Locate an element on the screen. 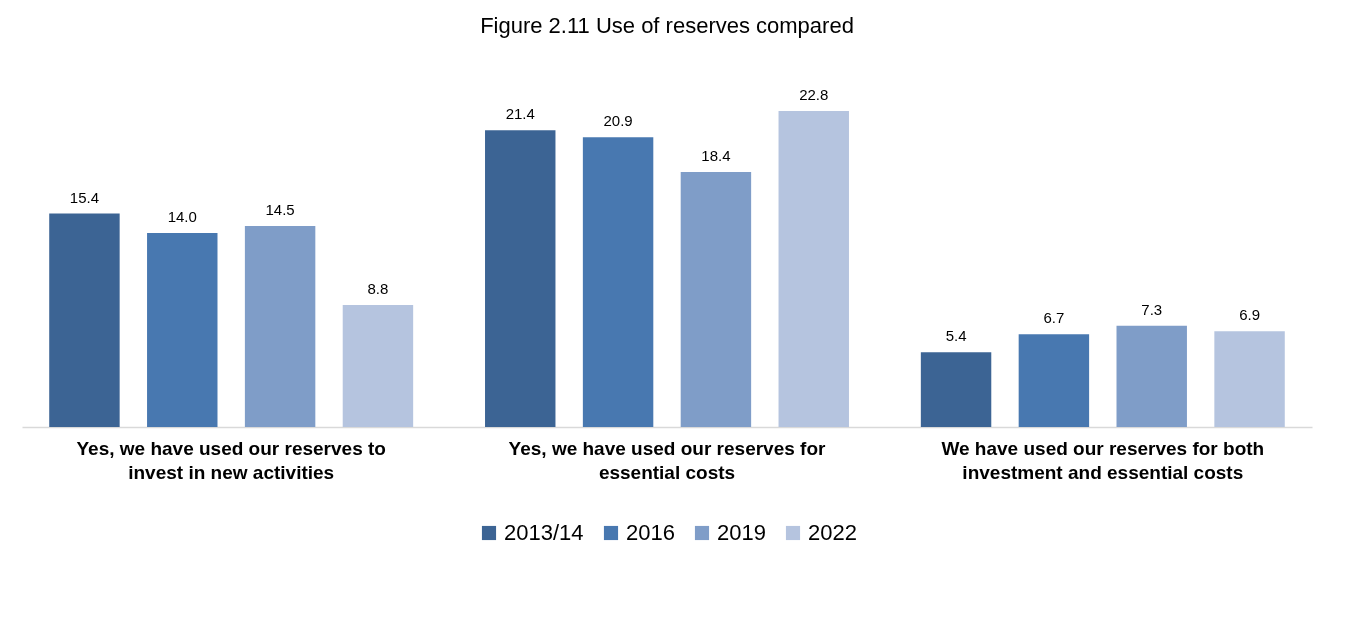 This screenshot has height=643, width=1346. x-tick-label: Yes, we have used our reserves for essential costs is located at coordinates (667, 460).